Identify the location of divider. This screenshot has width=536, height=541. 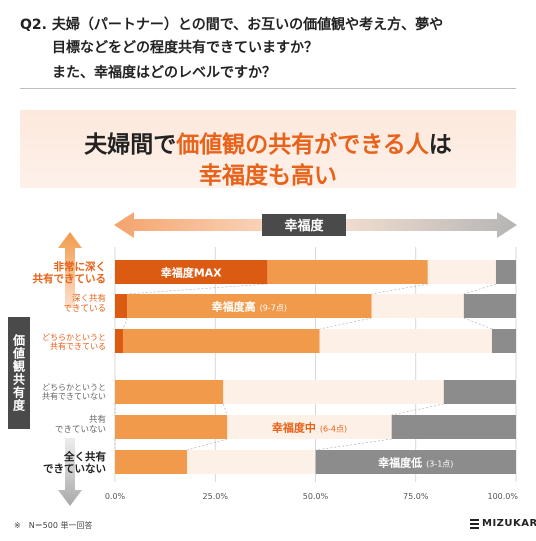
(268, 88).